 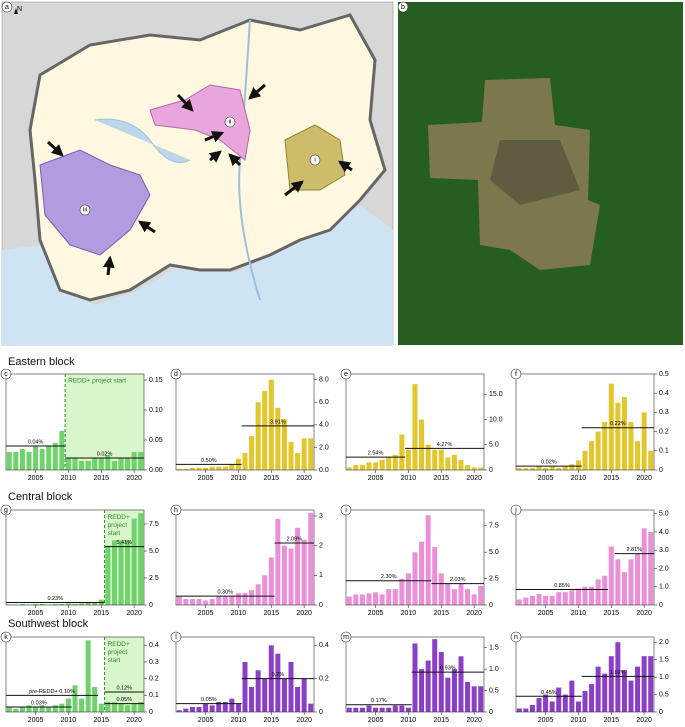 I want to click on panel-label: f, so click(x=516, y=374).